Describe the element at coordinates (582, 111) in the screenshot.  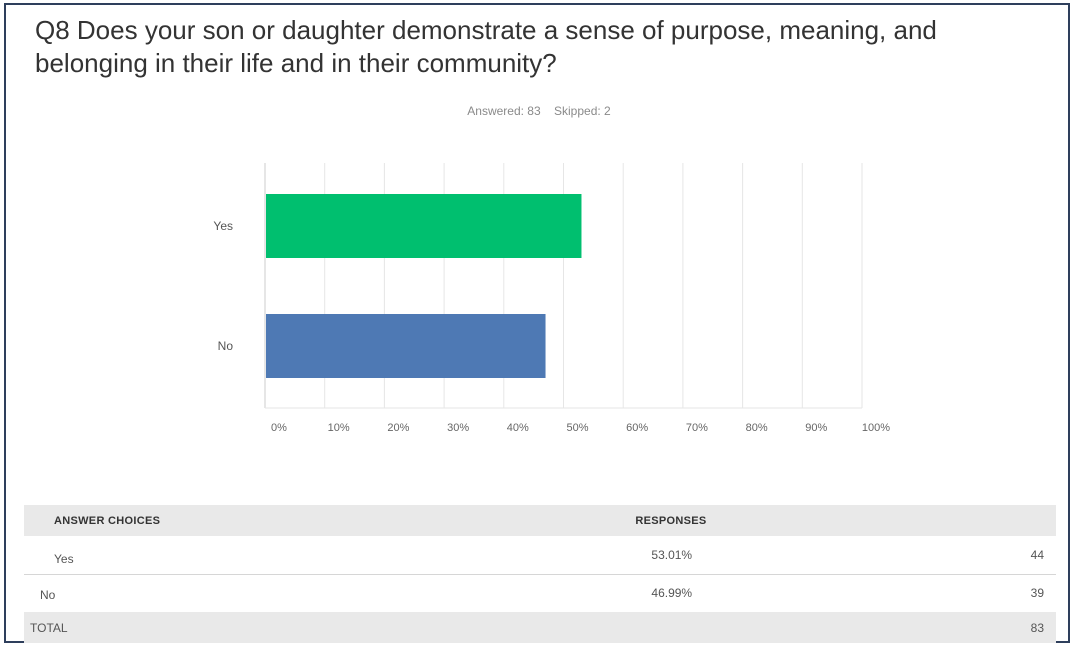
I see `skipped-count: Skipped: 2` at that location.